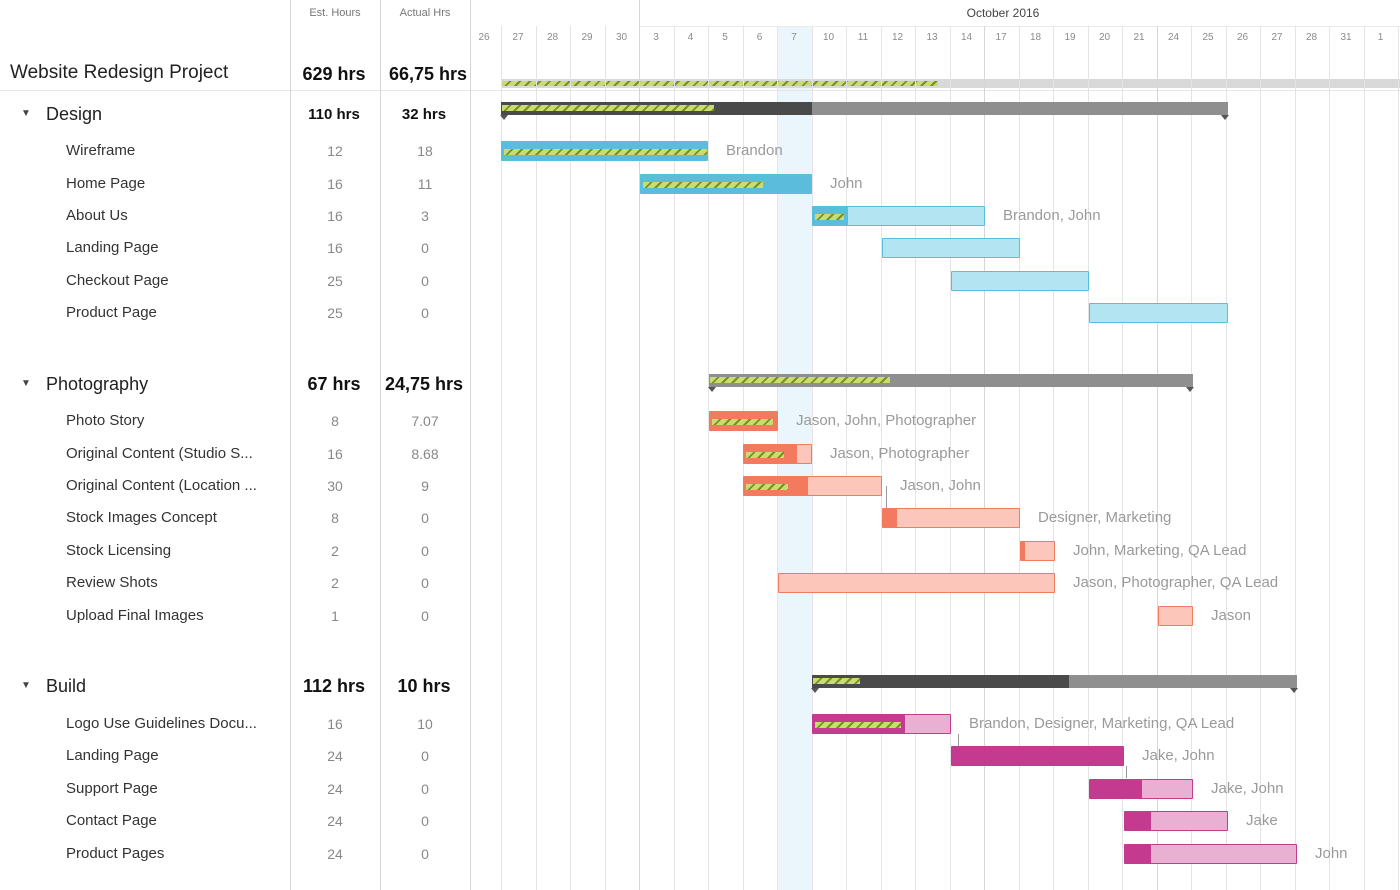 The width and height of the screenshot is (1400, 890). What do you see at coordinates (425, 454) in the screenshot?
I see `task-actual-hours: 8.68` at bounding box center [425, 454].